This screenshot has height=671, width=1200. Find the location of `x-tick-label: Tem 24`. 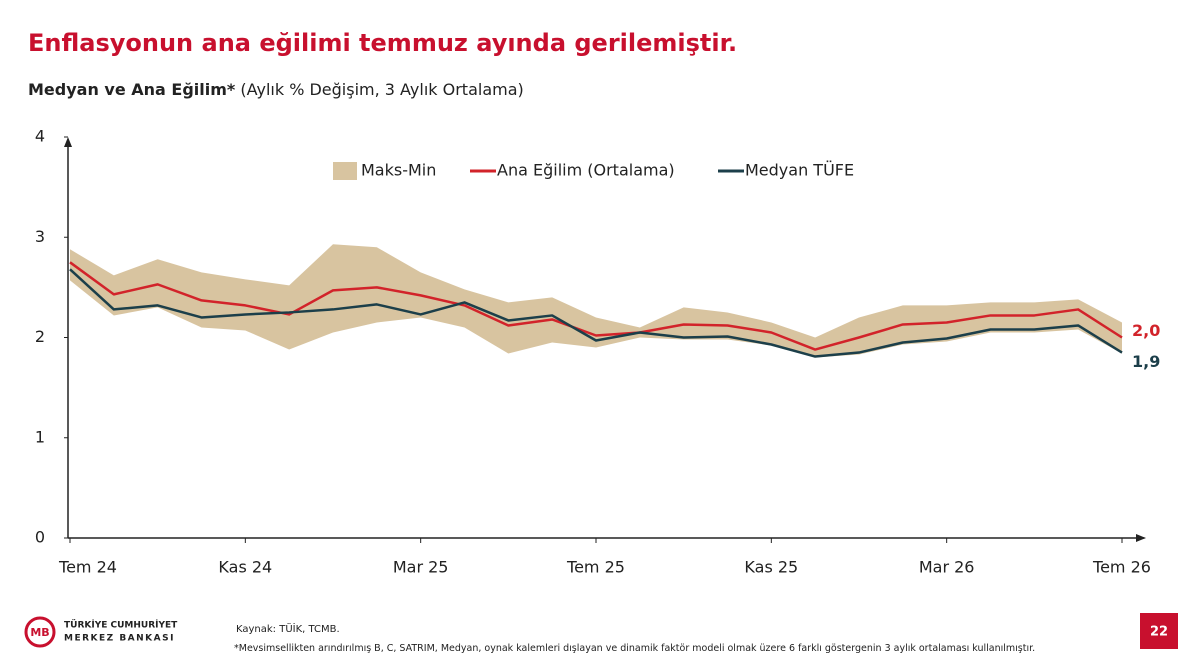

x-tick-label: Tem 24 is located at coordinates (87, 567).